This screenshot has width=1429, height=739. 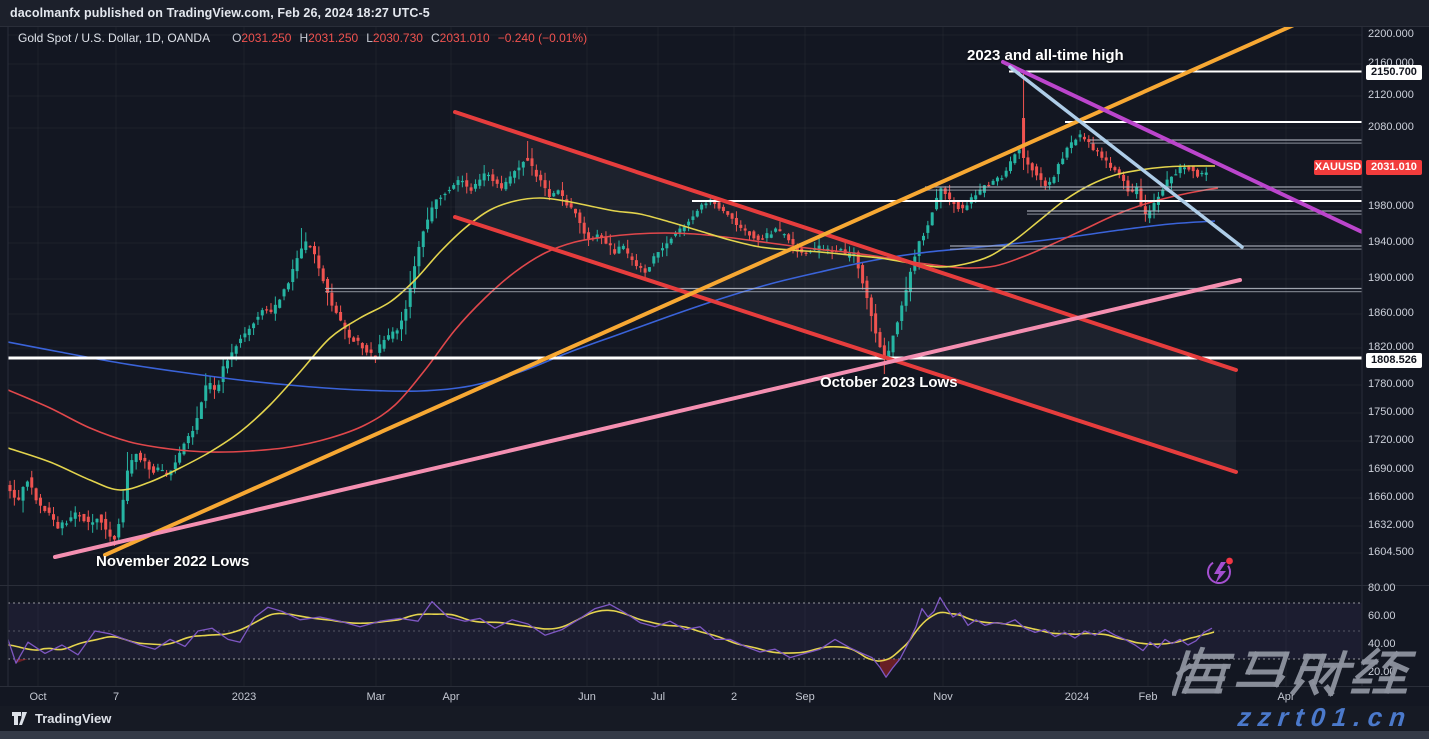 What do you see at coordinates (1391, 384) in the screenshot?
I see `price-tick: 1780.000` at bounding box center [1391, 384].